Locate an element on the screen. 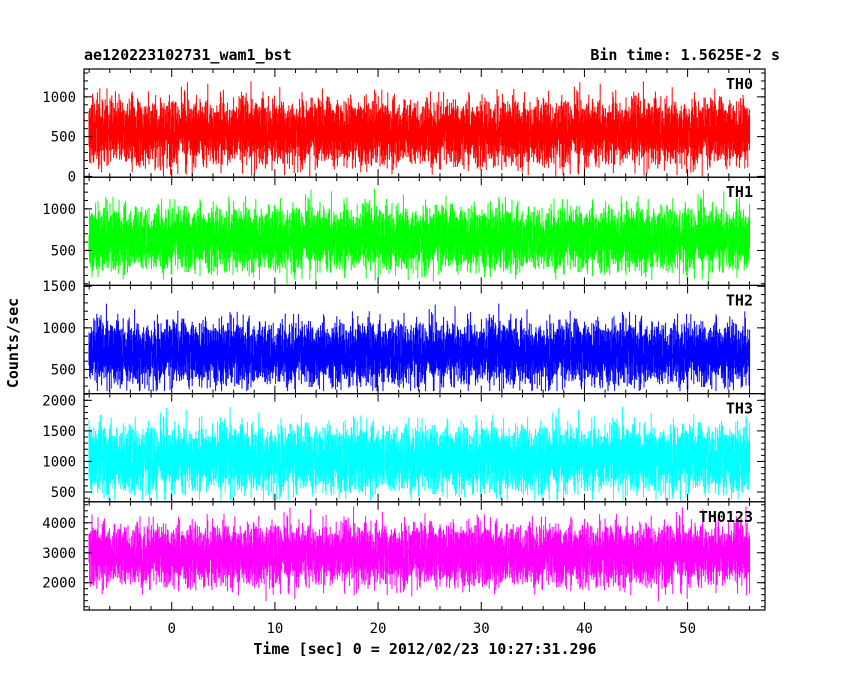  panel-label: TH3 is located at coordinates (739, 409).